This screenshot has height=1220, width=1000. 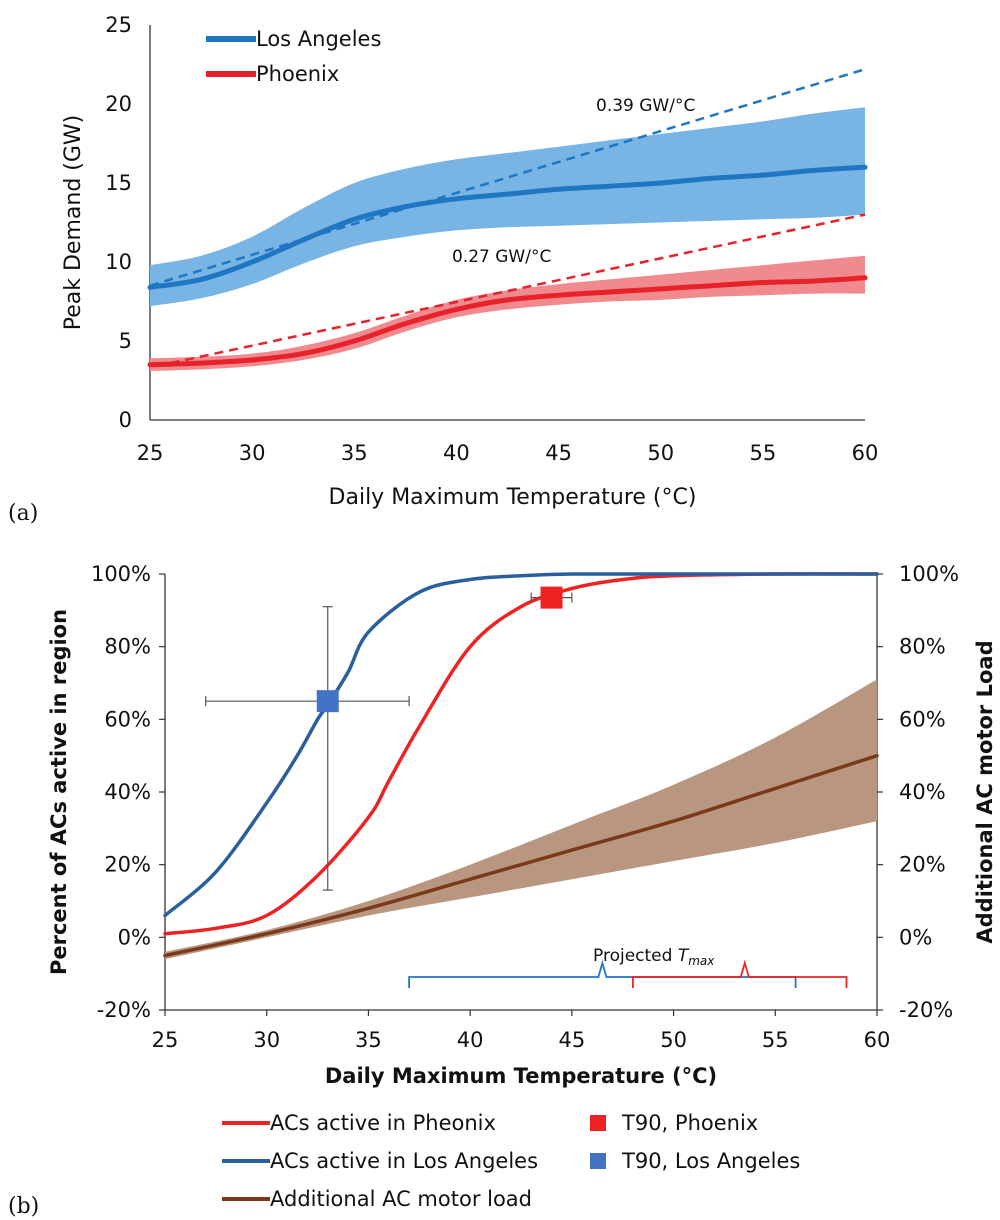 What do you see at coordinates (318, 39) in the screenshot?
I see `legend-label: Los Angeles` at bounding box center [318, 39].